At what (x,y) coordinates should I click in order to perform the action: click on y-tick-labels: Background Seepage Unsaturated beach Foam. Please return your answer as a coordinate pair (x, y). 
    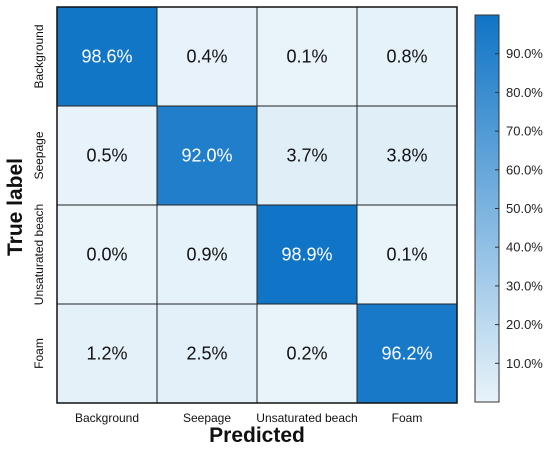
    Looking at the image, I should click on (39, 196).